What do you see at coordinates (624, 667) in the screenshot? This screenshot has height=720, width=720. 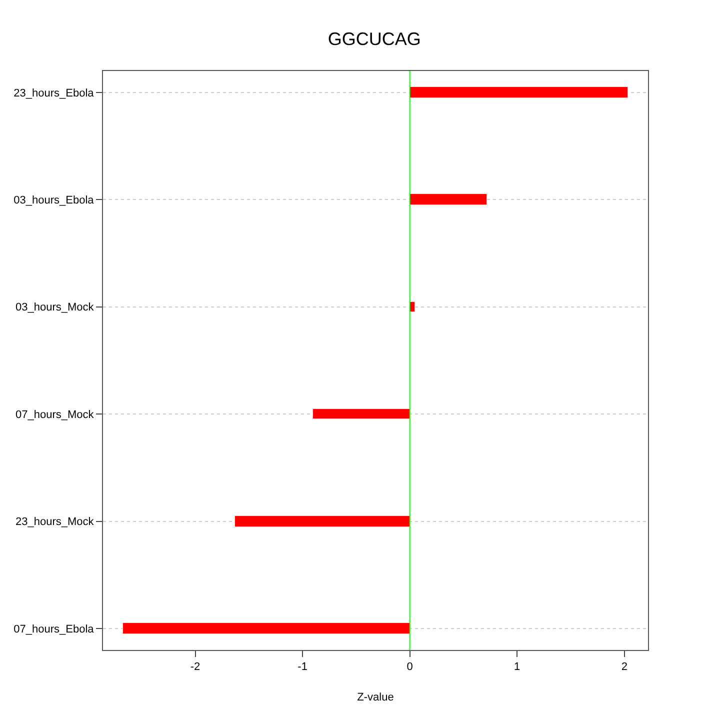 I see `x-tick-label: 2` at bounding box center [624, 667].